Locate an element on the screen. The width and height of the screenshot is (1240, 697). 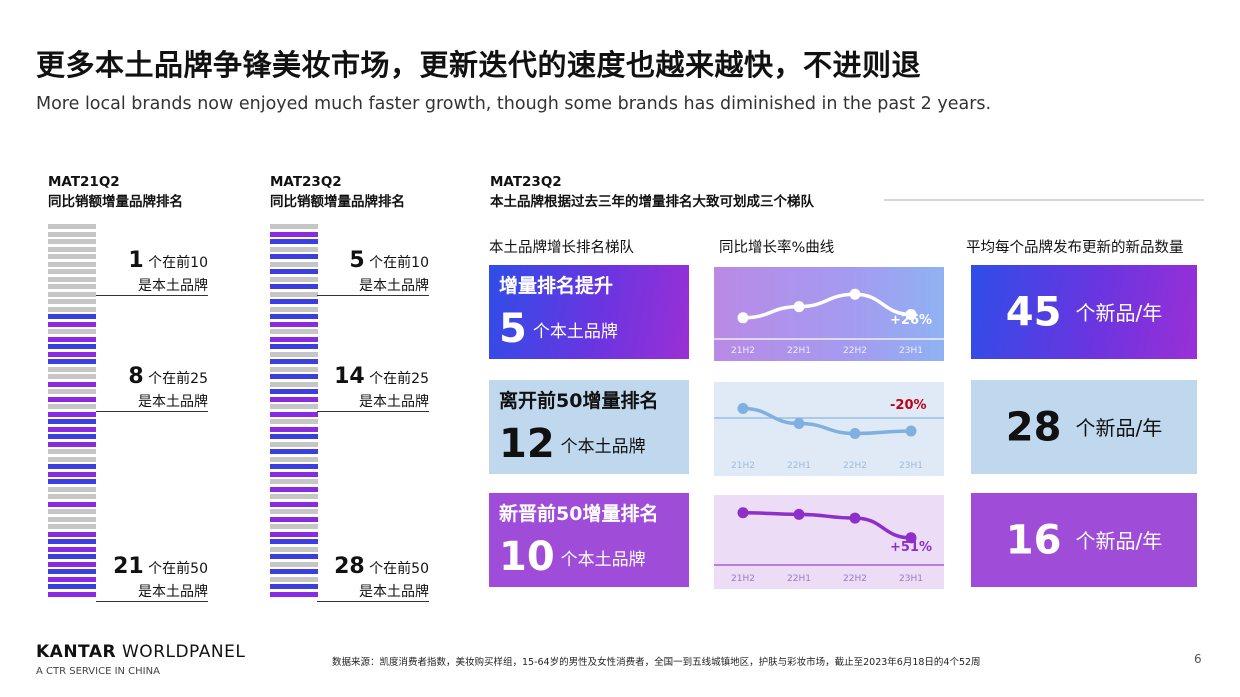
new-products-count: 45 is located at coordinates (1033, 312).